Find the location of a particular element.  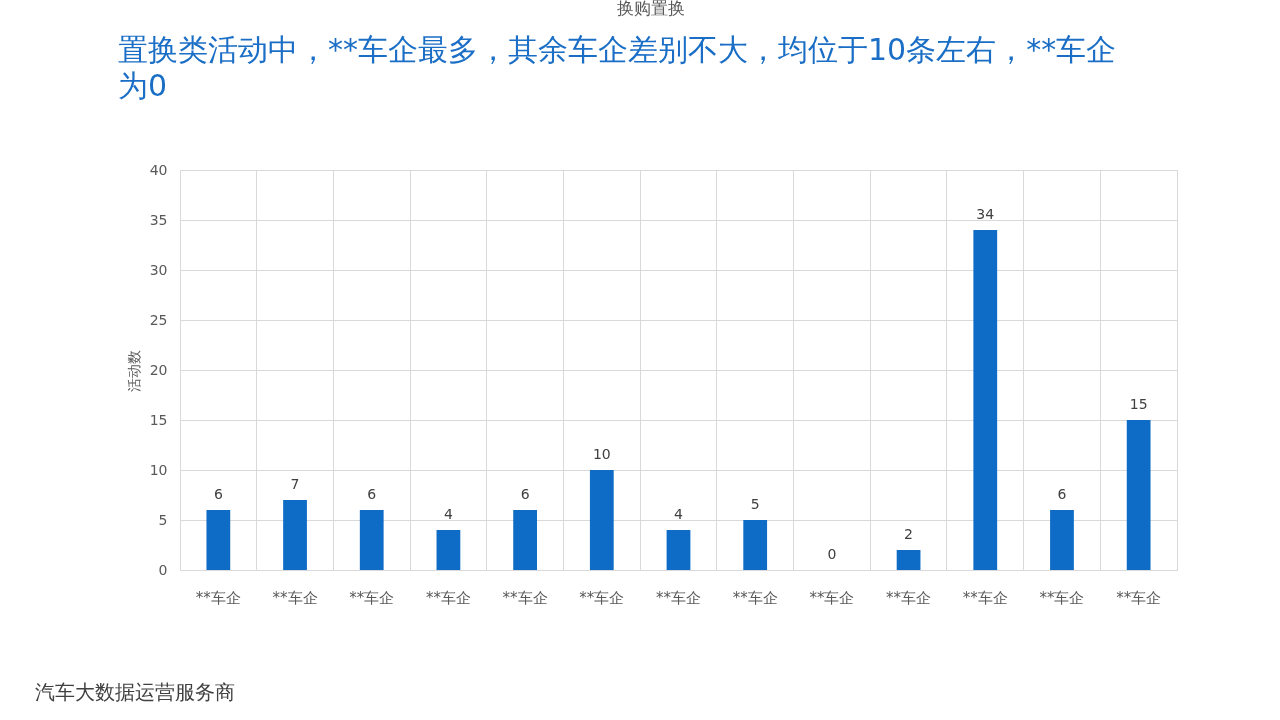

data-label: 5 is located at coordinates (755, 504).